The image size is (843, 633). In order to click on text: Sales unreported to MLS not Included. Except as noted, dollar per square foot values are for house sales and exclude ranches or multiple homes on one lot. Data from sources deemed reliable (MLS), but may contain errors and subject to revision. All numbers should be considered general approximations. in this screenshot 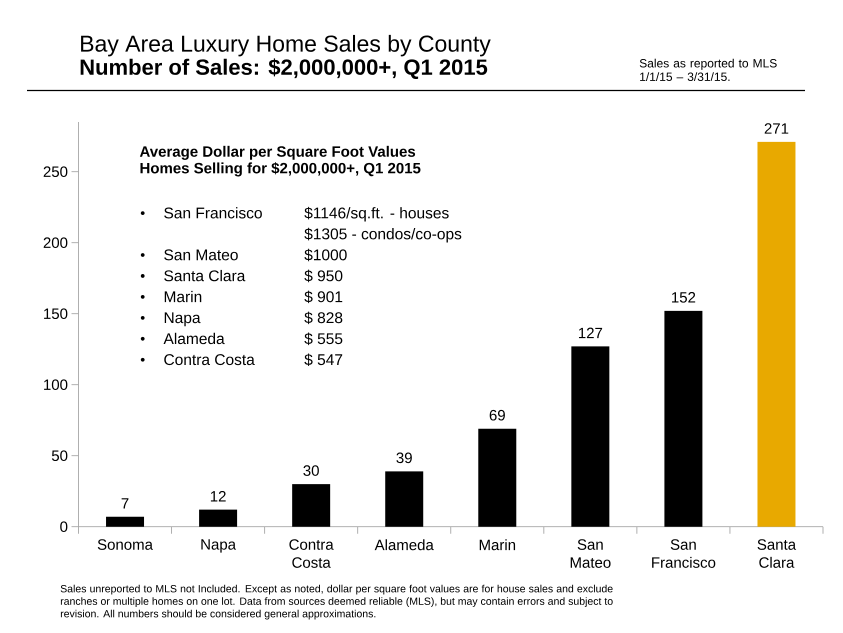, I will do `click(336, 602)`.